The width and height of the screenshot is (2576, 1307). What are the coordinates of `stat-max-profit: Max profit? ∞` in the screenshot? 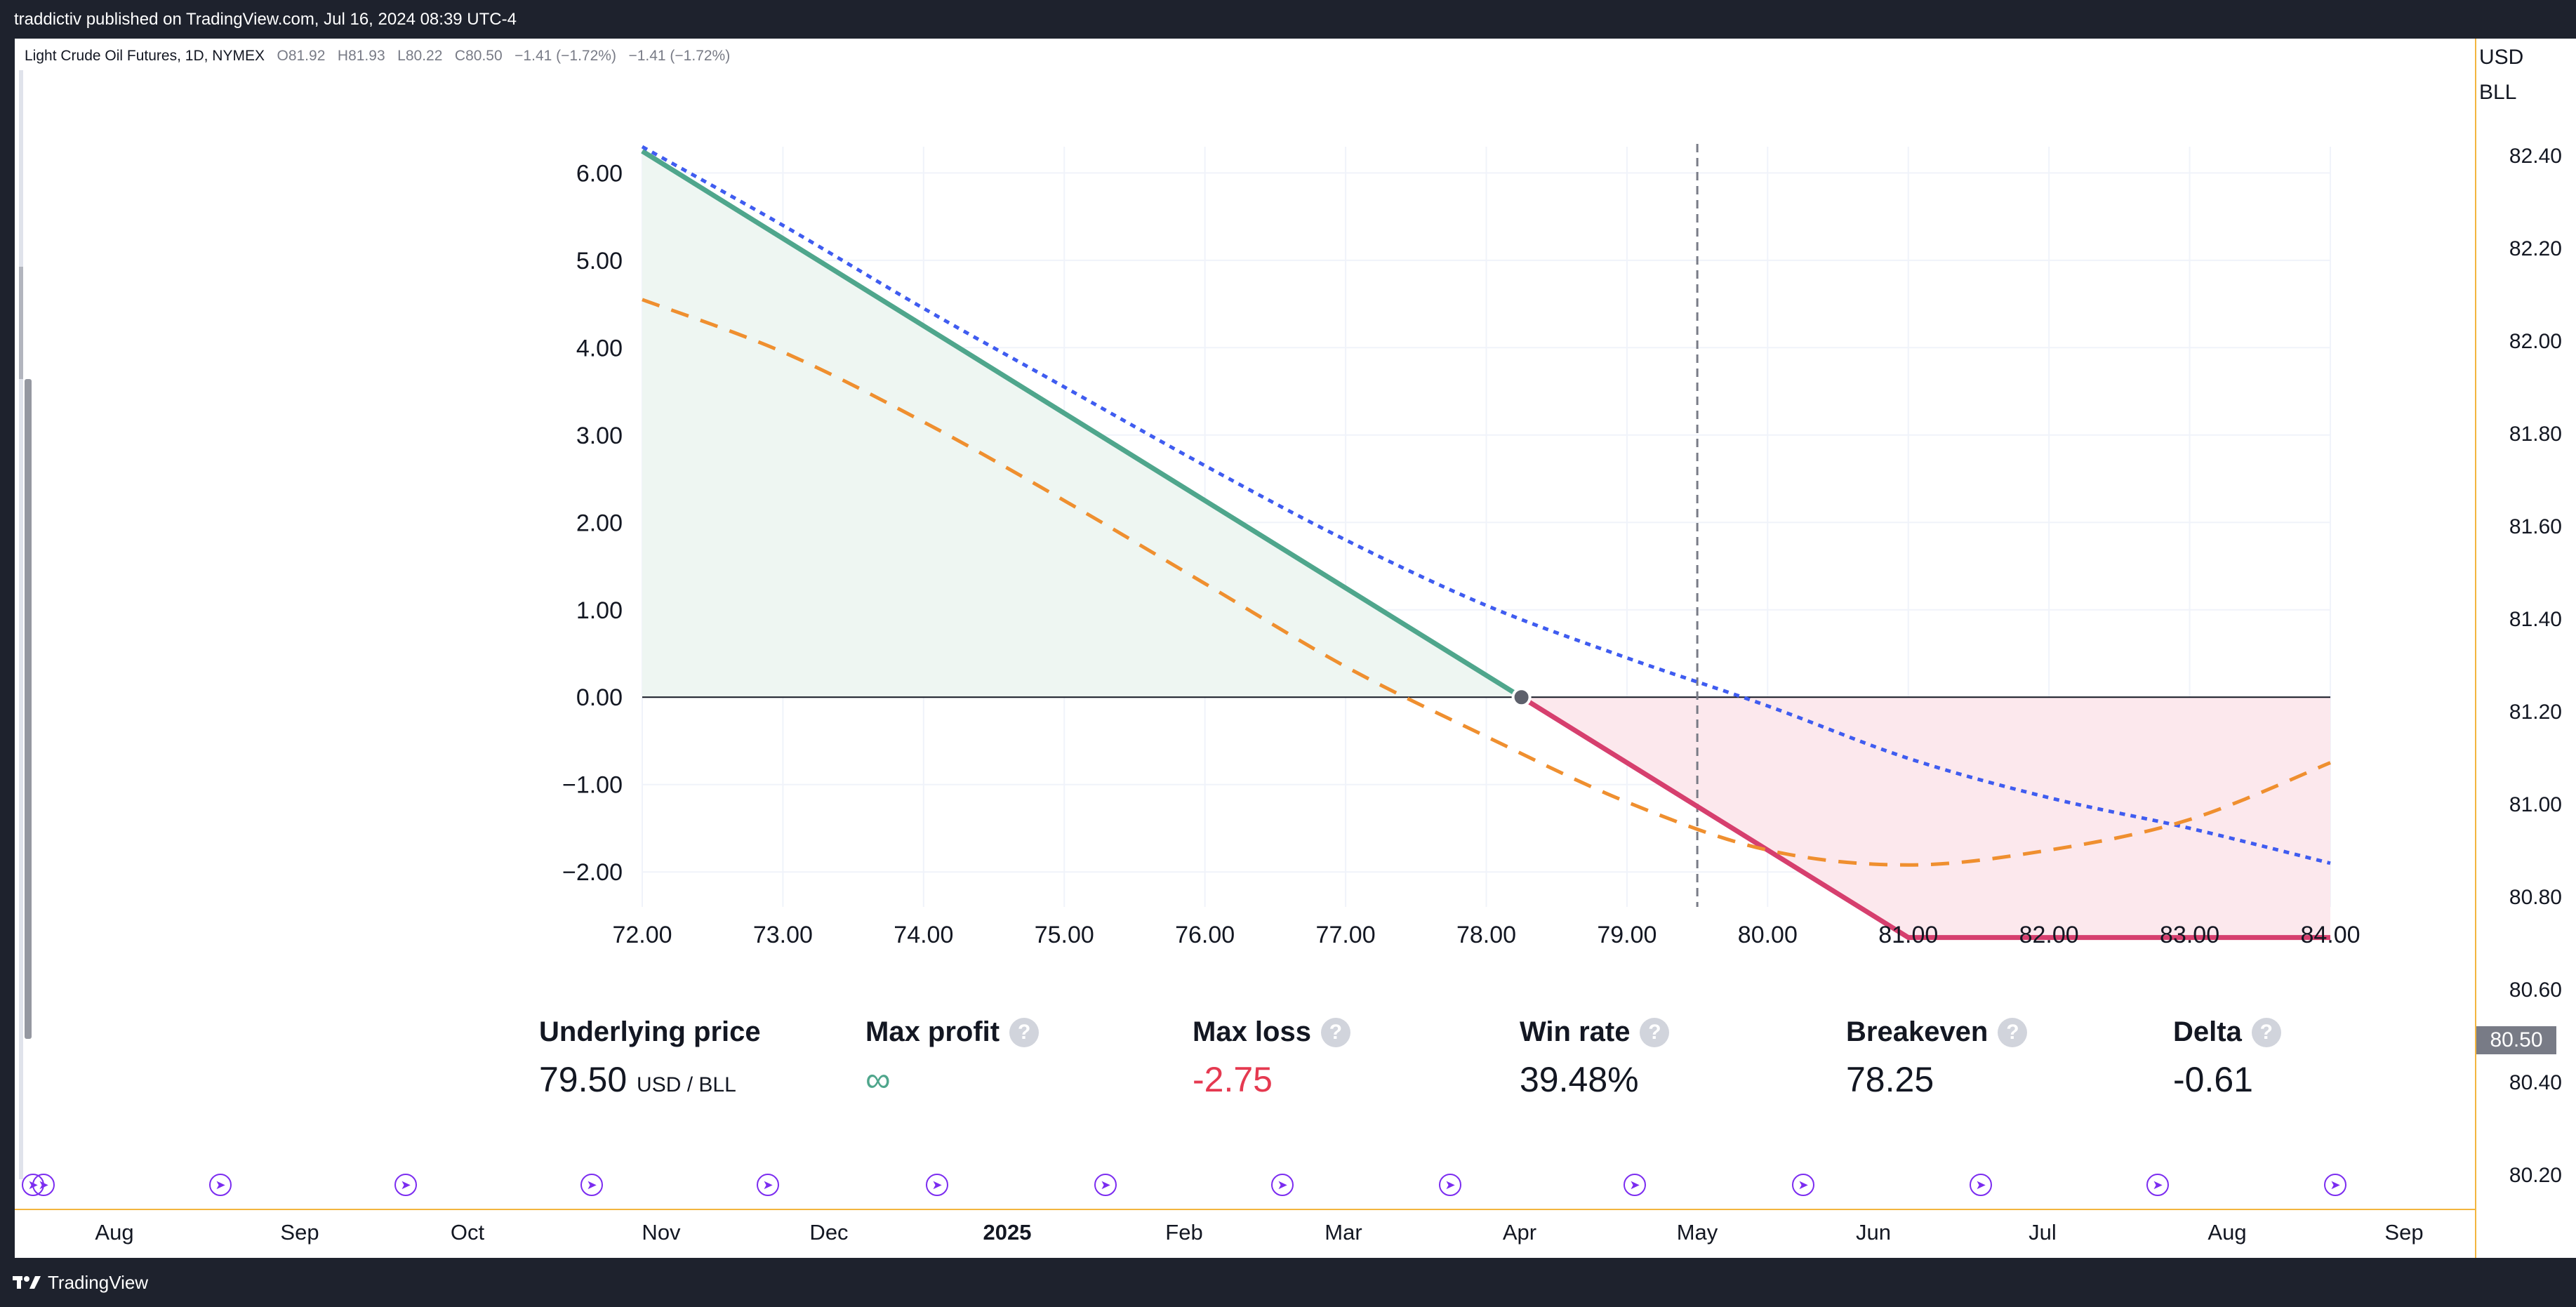 It's located at (953, 1058).